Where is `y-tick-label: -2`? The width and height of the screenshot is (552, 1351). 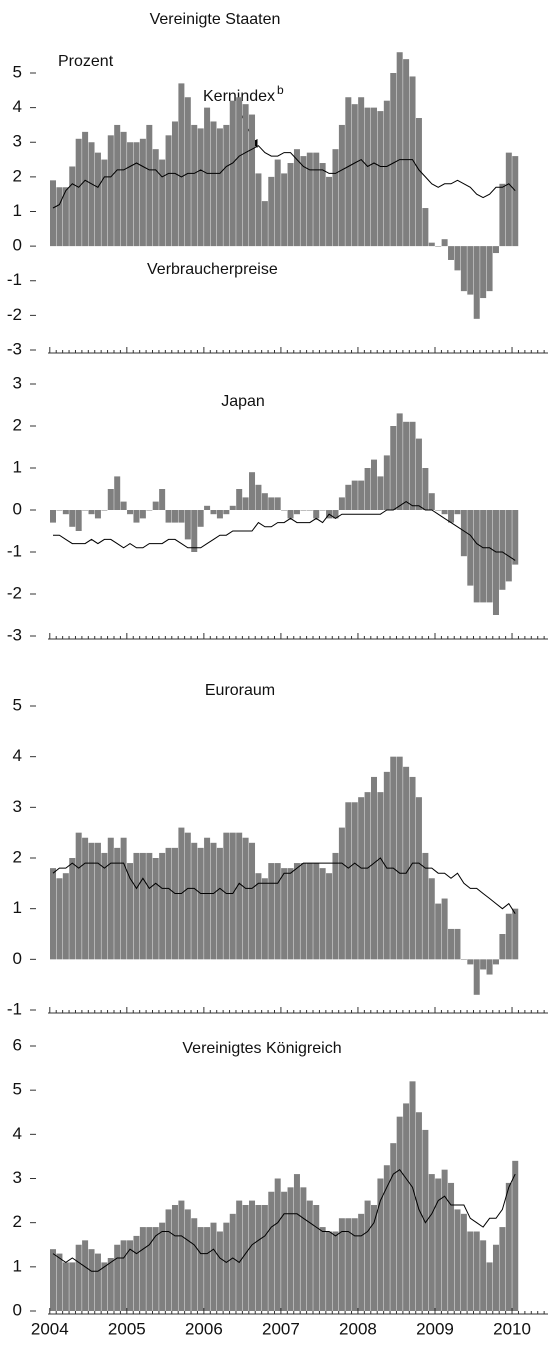
y-tick-label: -2 is located at coordinates (14, 592).